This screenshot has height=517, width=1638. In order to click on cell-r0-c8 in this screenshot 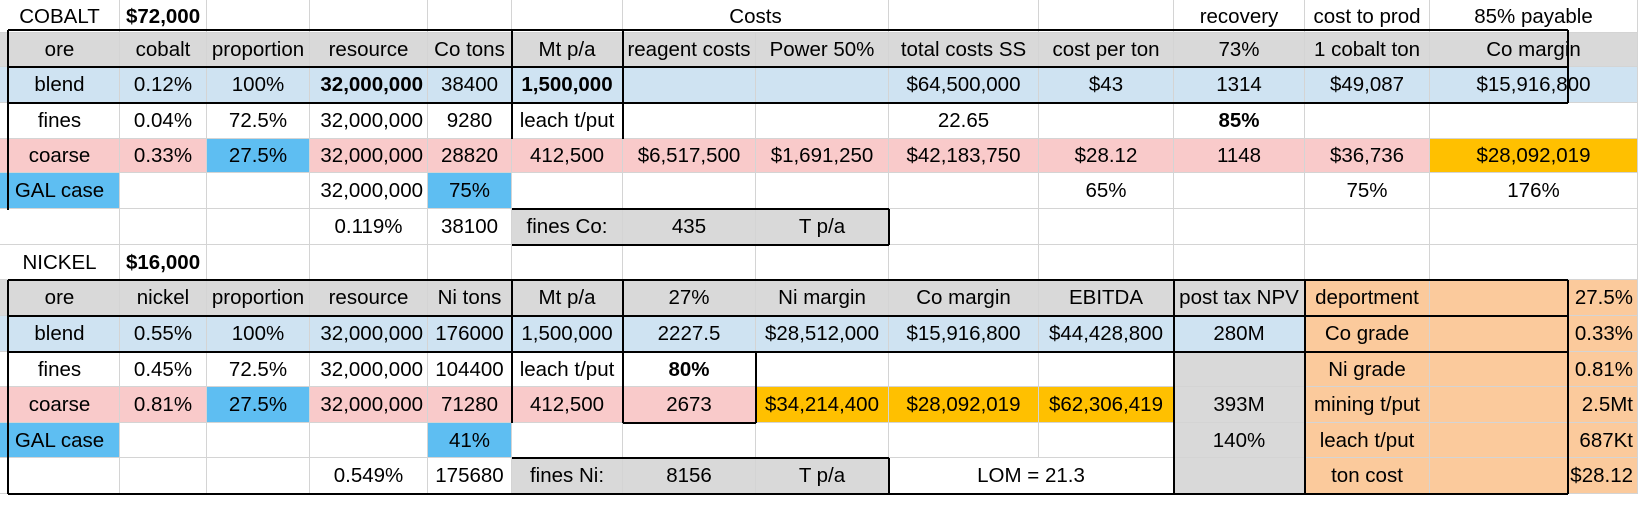, I will do `click(964, 16)`.